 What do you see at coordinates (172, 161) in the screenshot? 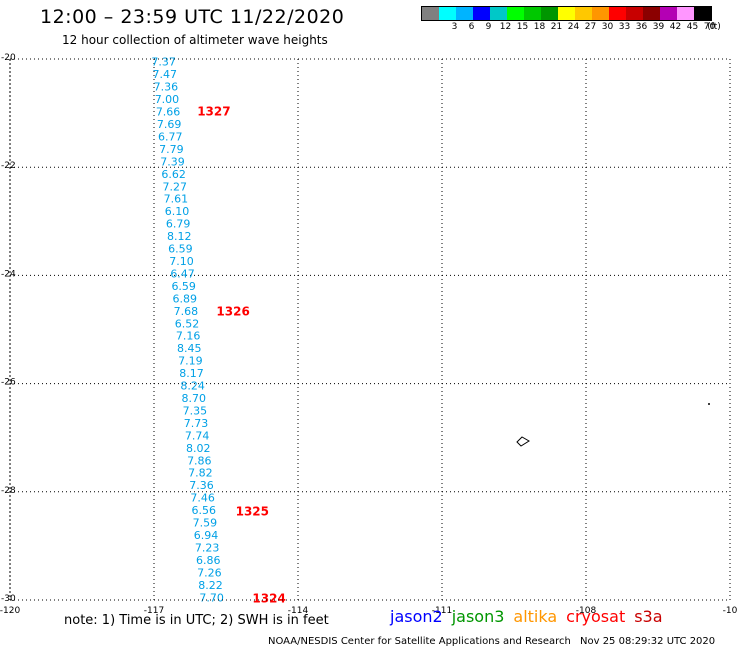
I see `wave-height-value: 7.39` at bounding box center [172, 161].